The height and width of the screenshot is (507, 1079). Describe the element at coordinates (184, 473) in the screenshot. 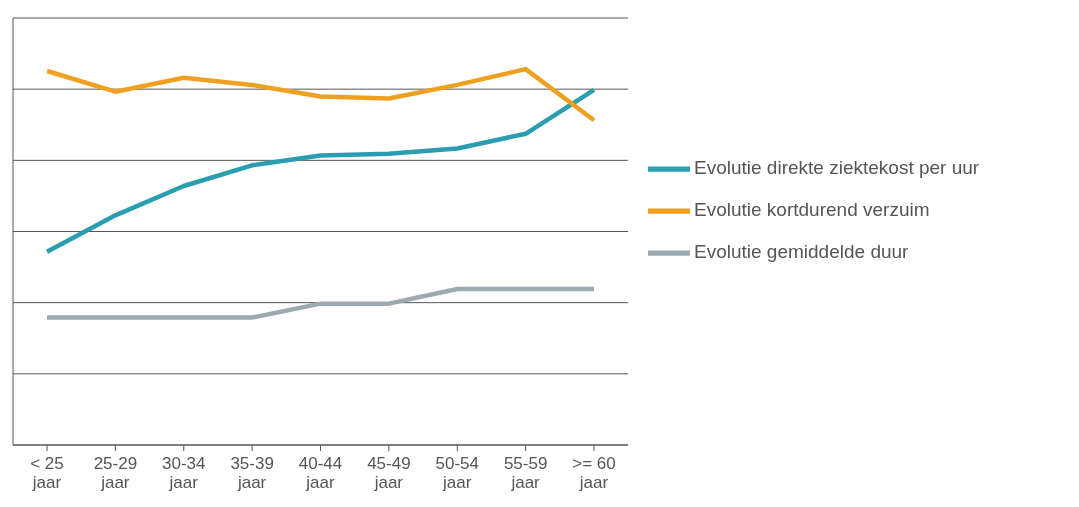

I see `x-tick-label: 30-34 jaar` at that location.